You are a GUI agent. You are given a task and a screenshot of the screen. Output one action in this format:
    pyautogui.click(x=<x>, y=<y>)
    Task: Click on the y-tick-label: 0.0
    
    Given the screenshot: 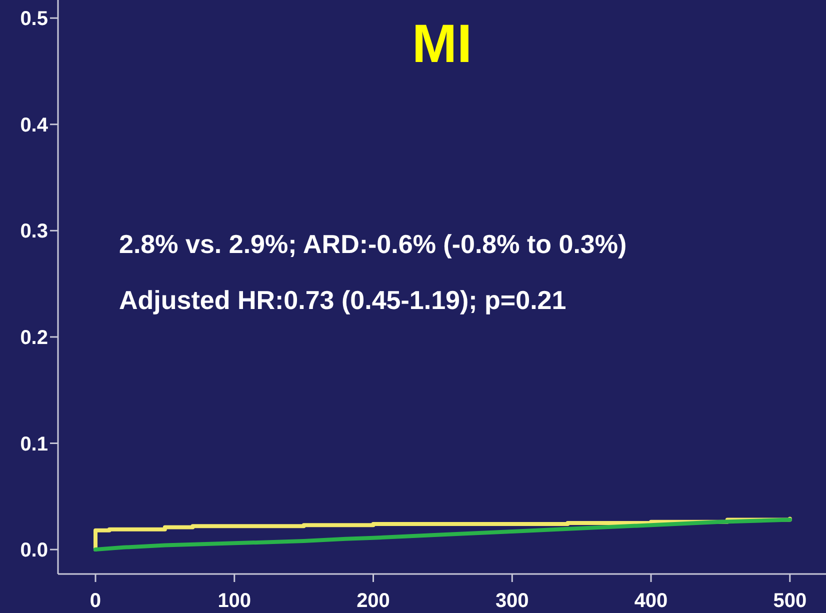 What is the action you would take?
    pyautogui.click(x=34, y=551)
    